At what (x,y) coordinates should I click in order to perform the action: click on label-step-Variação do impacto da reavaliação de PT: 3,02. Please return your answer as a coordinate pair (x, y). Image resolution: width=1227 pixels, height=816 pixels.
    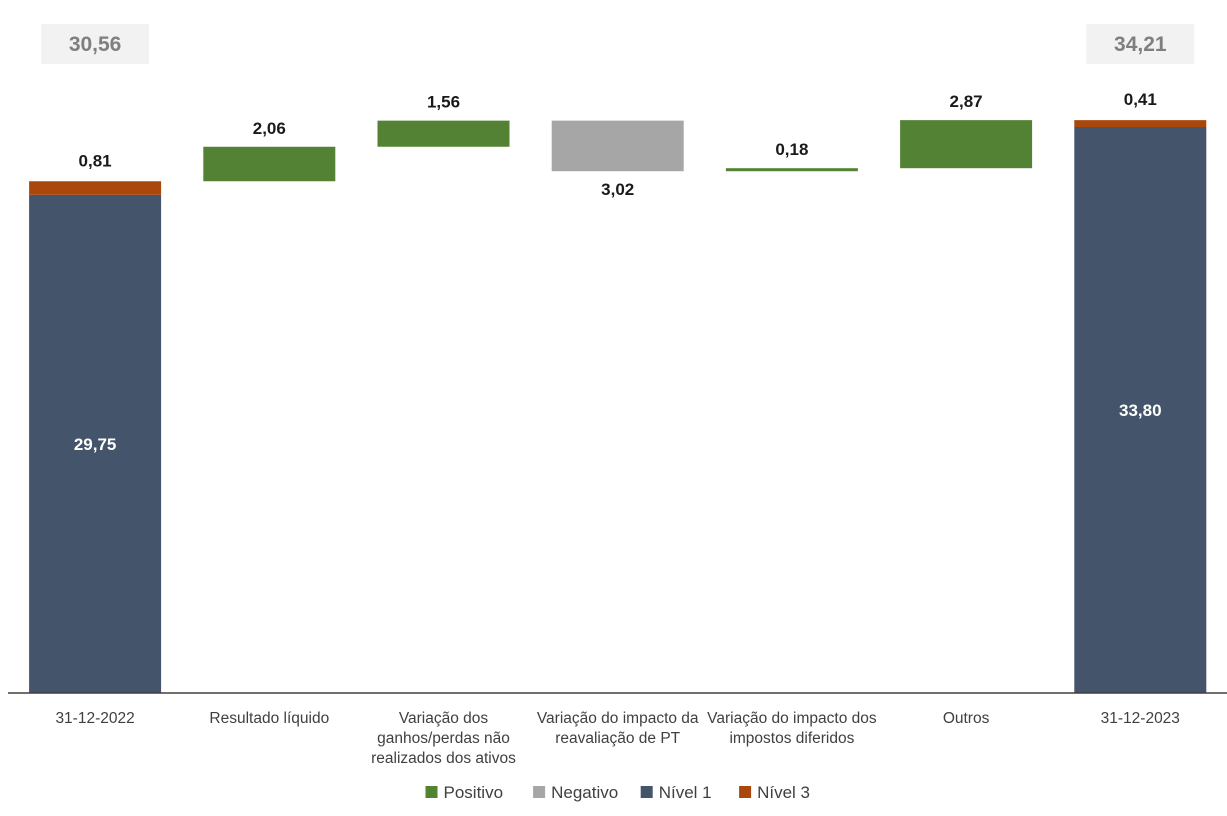
    Looking at the image, I should click on (617, 189).